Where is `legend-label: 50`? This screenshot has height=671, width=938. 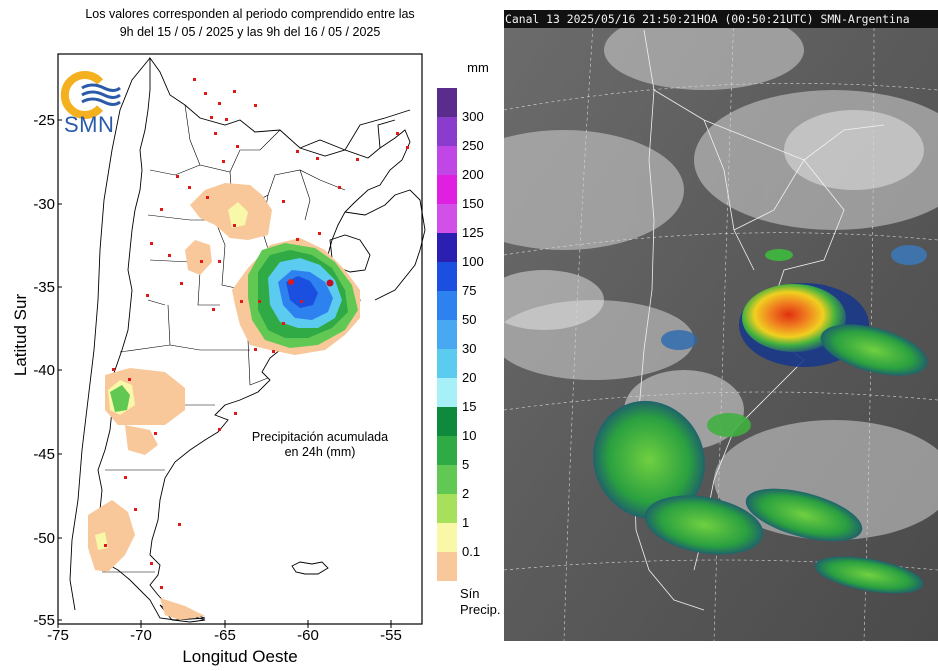 legend-label: 50 is located at coordinates (469, 319).